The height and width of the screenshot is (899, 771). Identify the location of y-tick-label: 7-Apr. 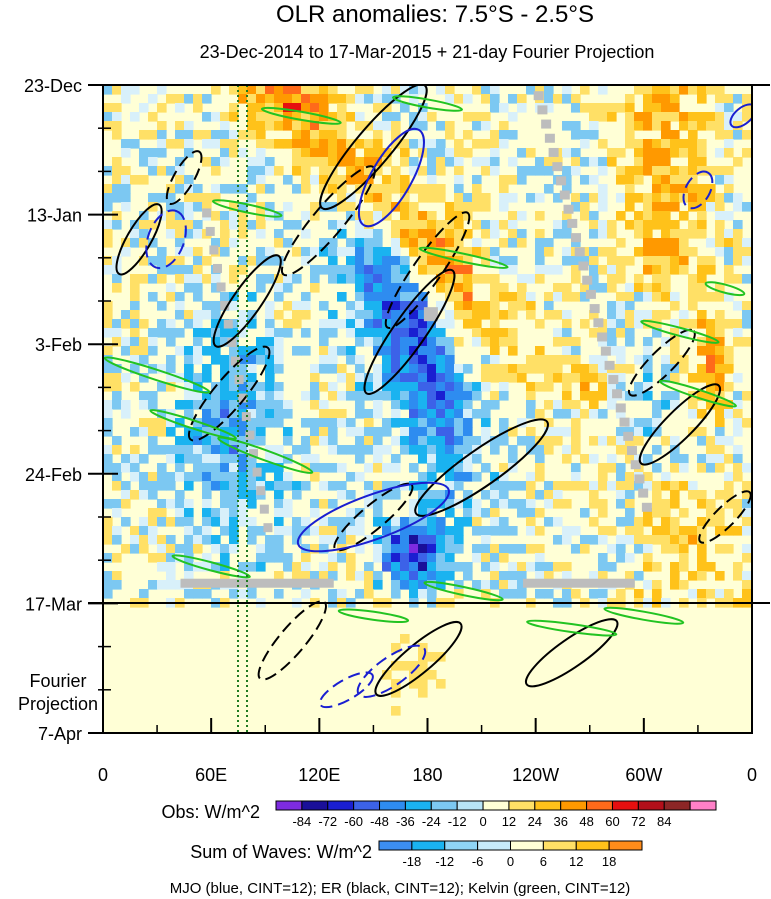
(60, 734).